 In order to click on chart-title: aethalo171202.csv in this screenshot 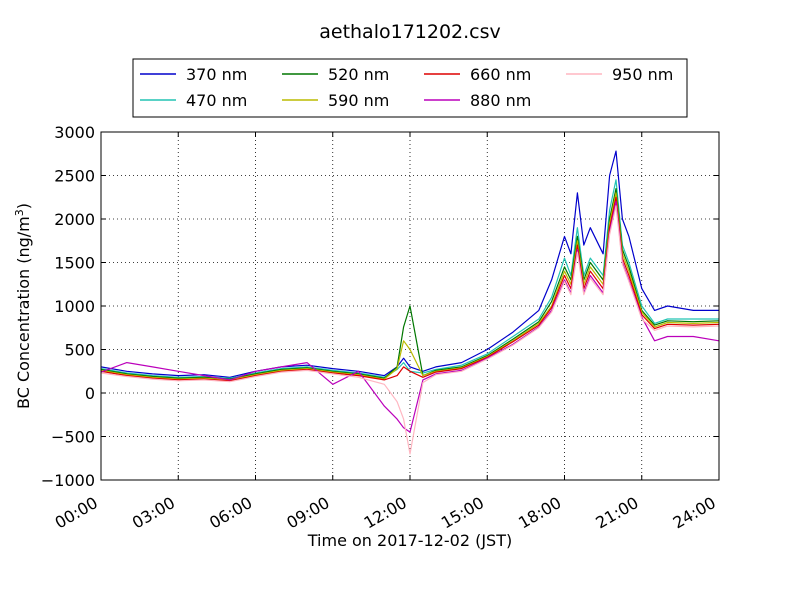, I will do `click(410, 32)`.